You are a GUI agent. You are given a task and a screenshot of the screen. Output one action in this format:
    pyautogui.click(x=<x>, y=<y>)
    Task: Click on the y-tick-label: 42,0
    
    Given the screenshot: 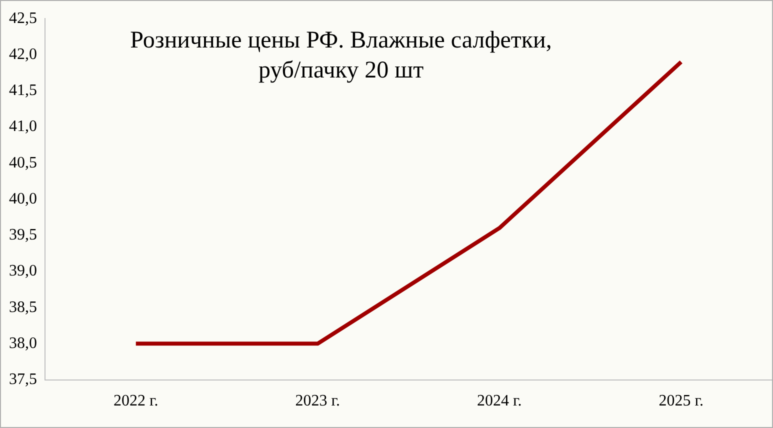 What is the action you would take?
    pyautogui.click(x=23, y=54)
    